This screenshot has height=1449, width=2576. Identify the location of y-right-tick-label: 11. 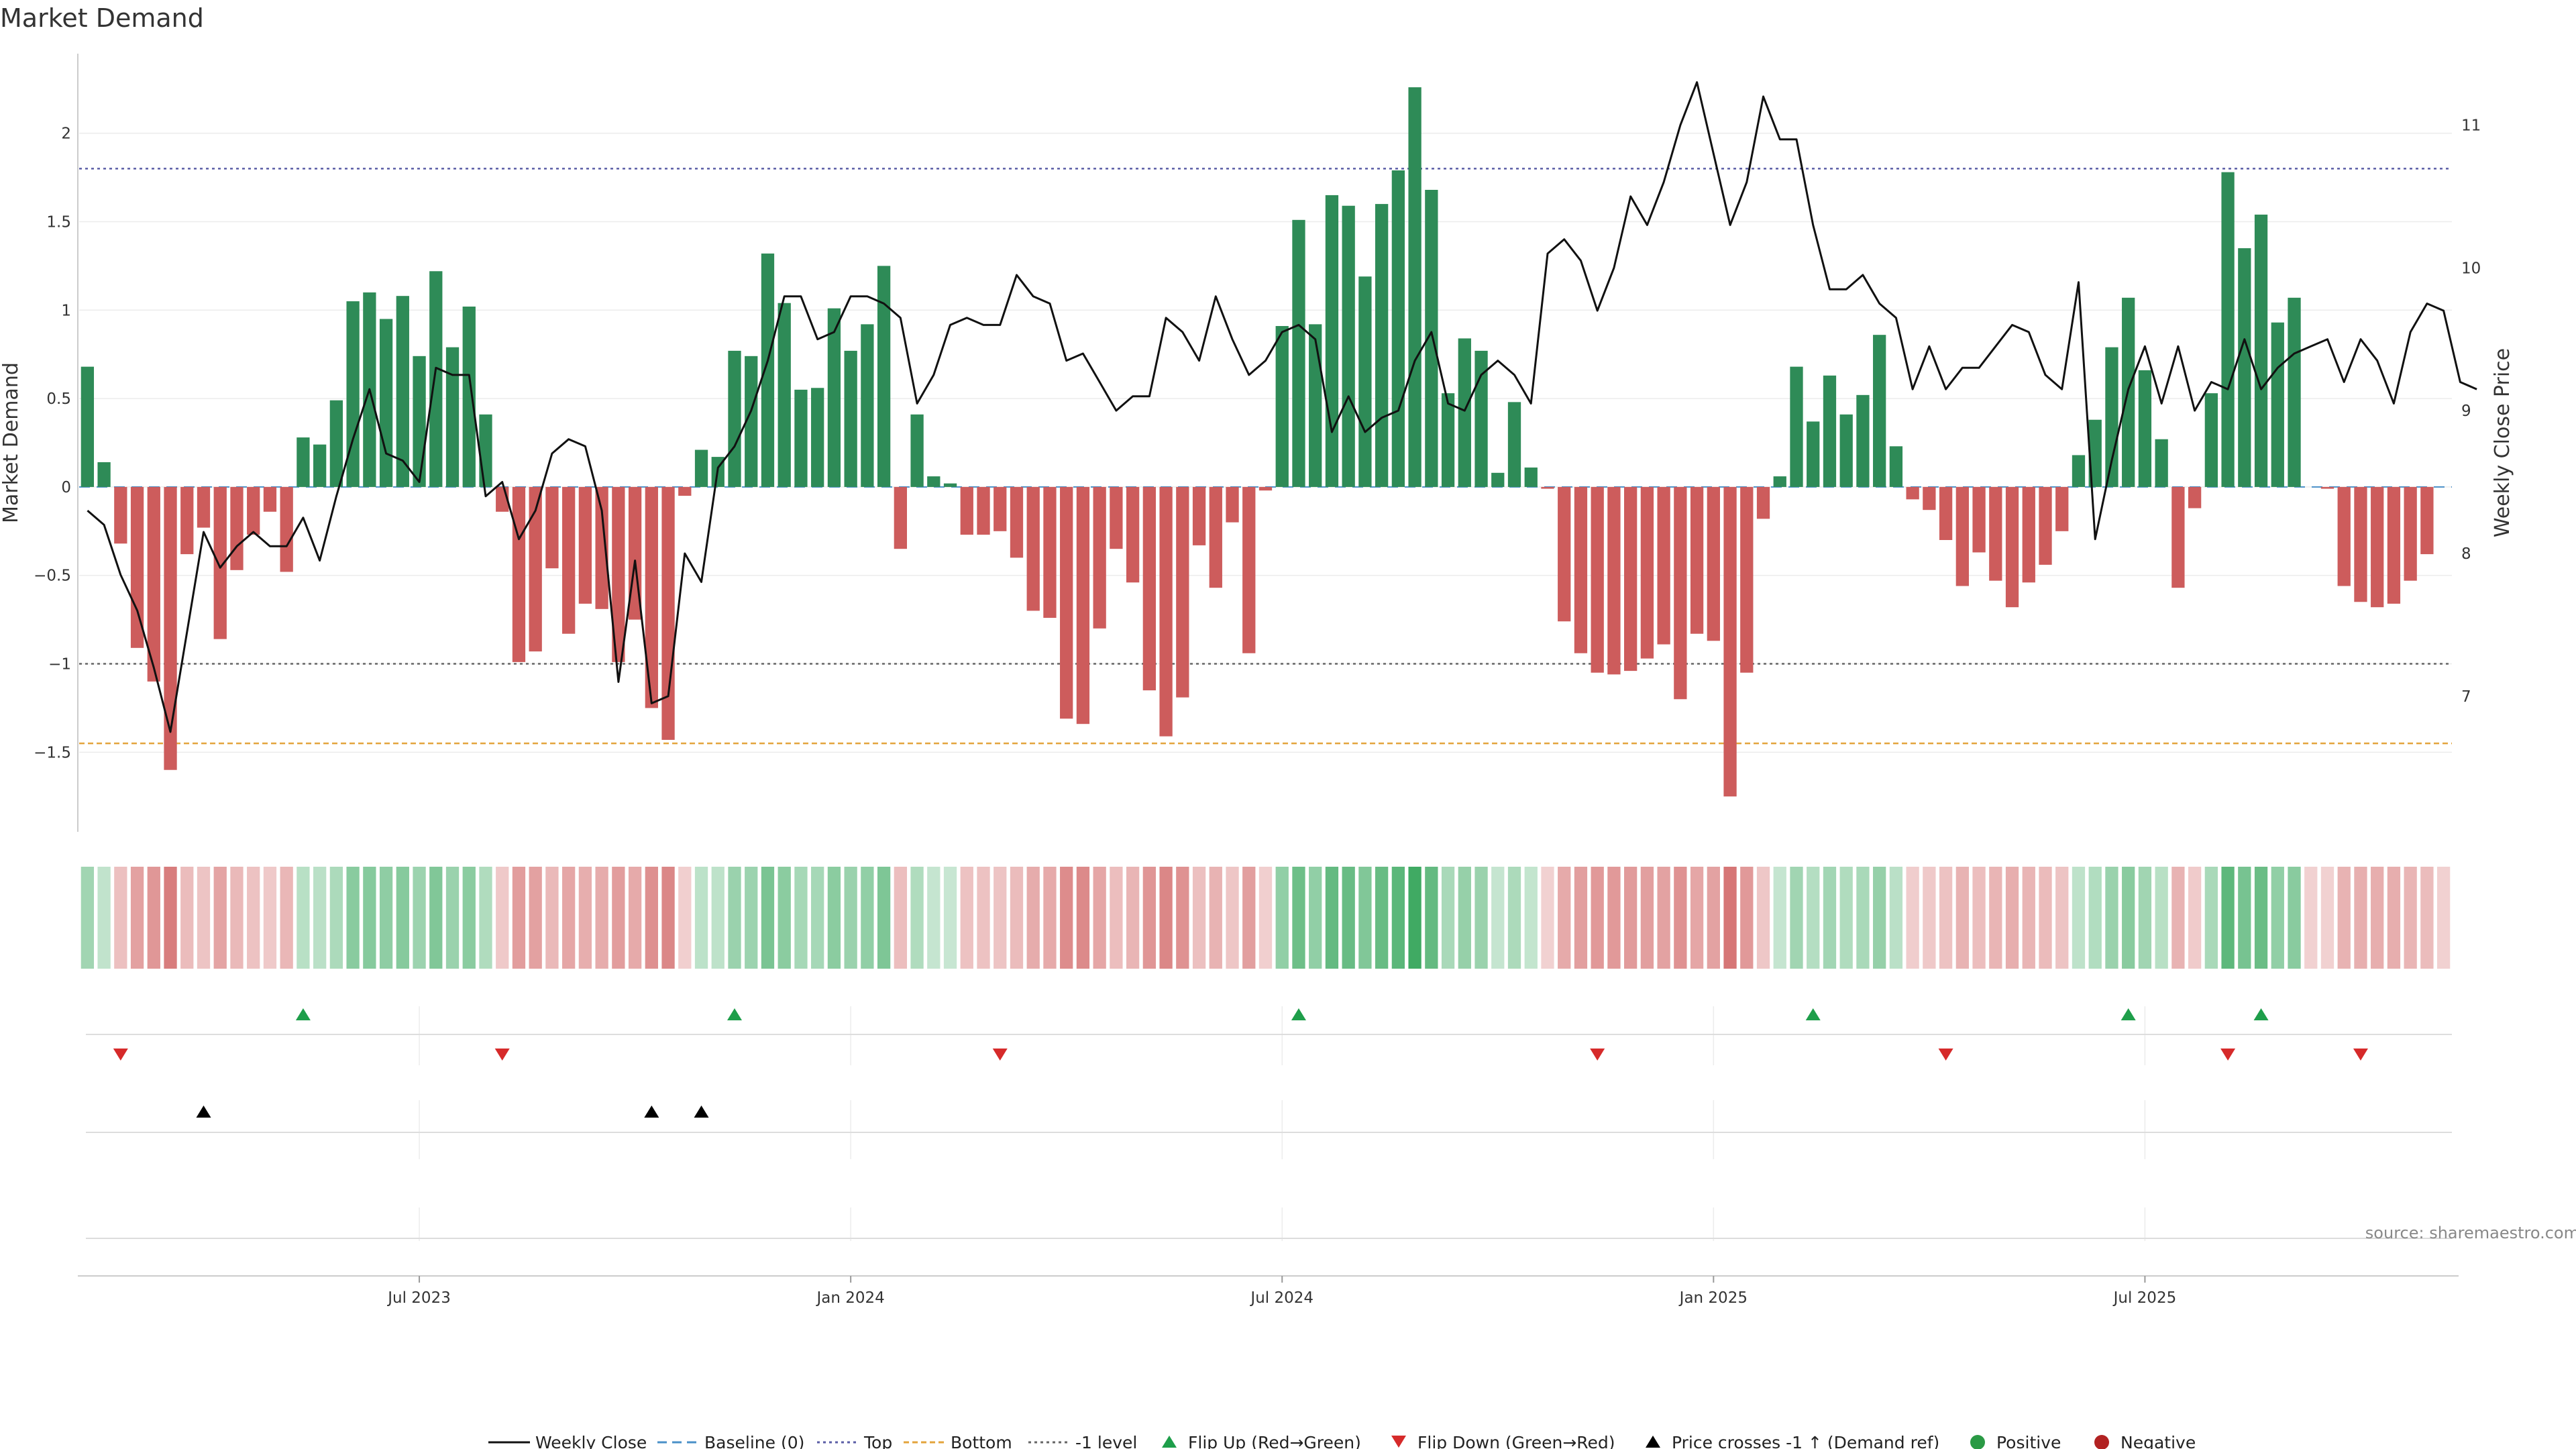
(2471, 125).